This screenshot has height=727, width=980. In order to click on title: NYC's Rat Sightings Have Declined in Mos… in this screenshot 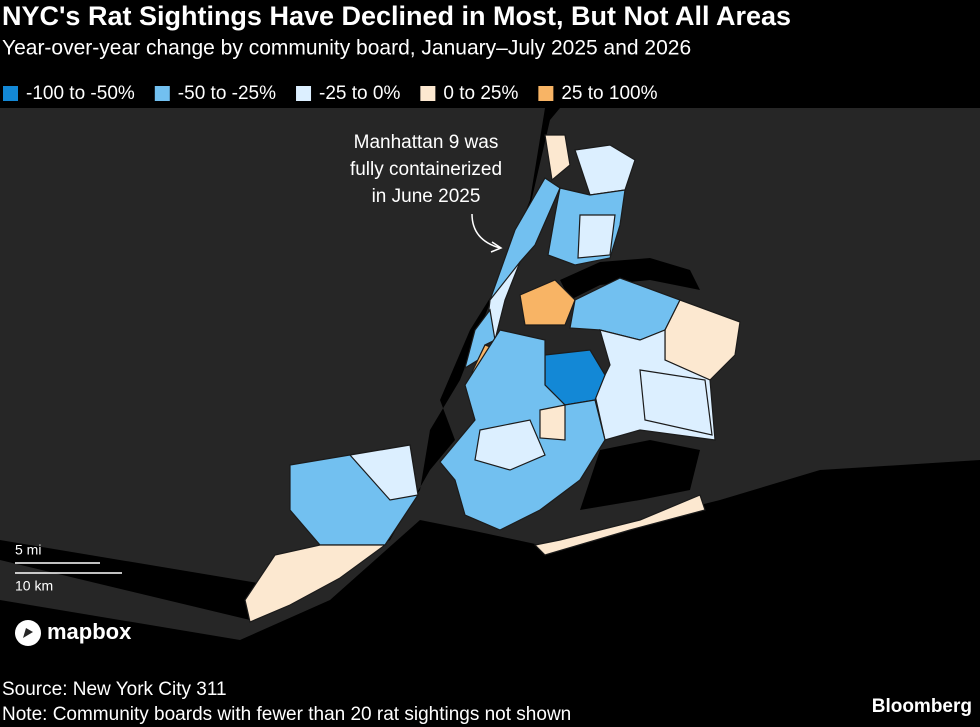, I will do `click(396, 16)`.